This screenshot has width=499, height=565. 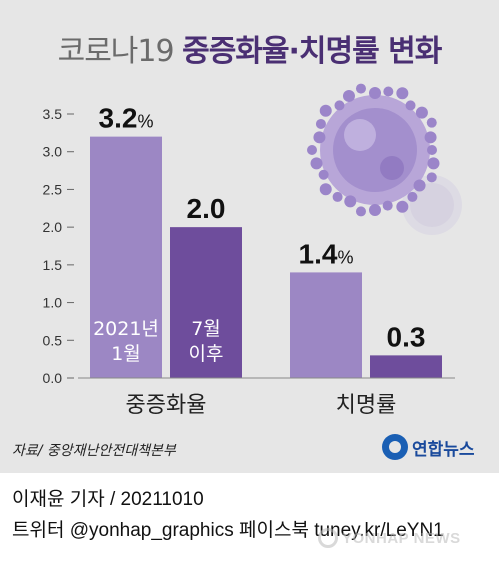 What do you see at coordinates (366, 405) in the screenshot?
I see `x-category-label: 치명률` at bounding box center [366, 405].